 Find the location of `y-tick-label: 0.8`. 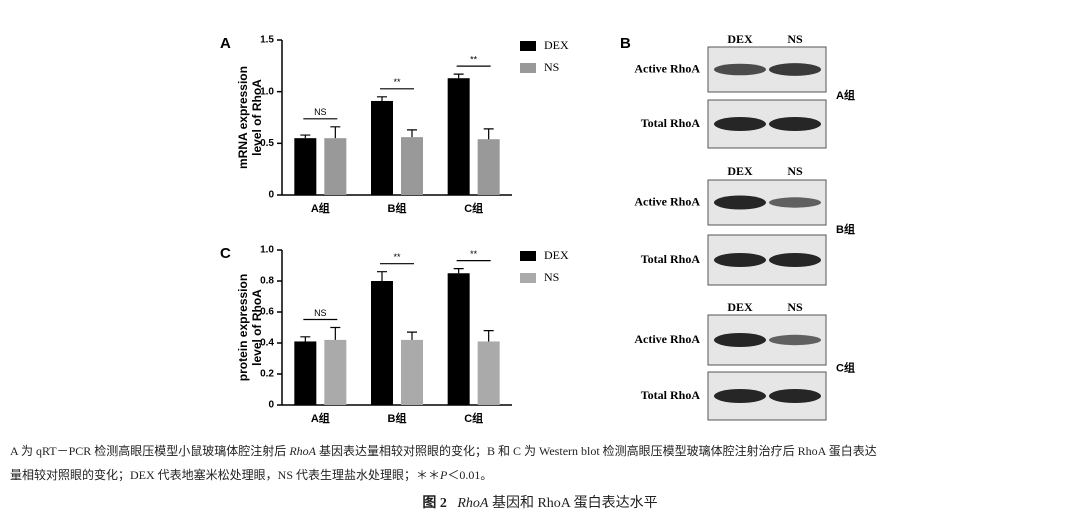

y-tick-label: 0.8 is located at coordinates (267, 281).